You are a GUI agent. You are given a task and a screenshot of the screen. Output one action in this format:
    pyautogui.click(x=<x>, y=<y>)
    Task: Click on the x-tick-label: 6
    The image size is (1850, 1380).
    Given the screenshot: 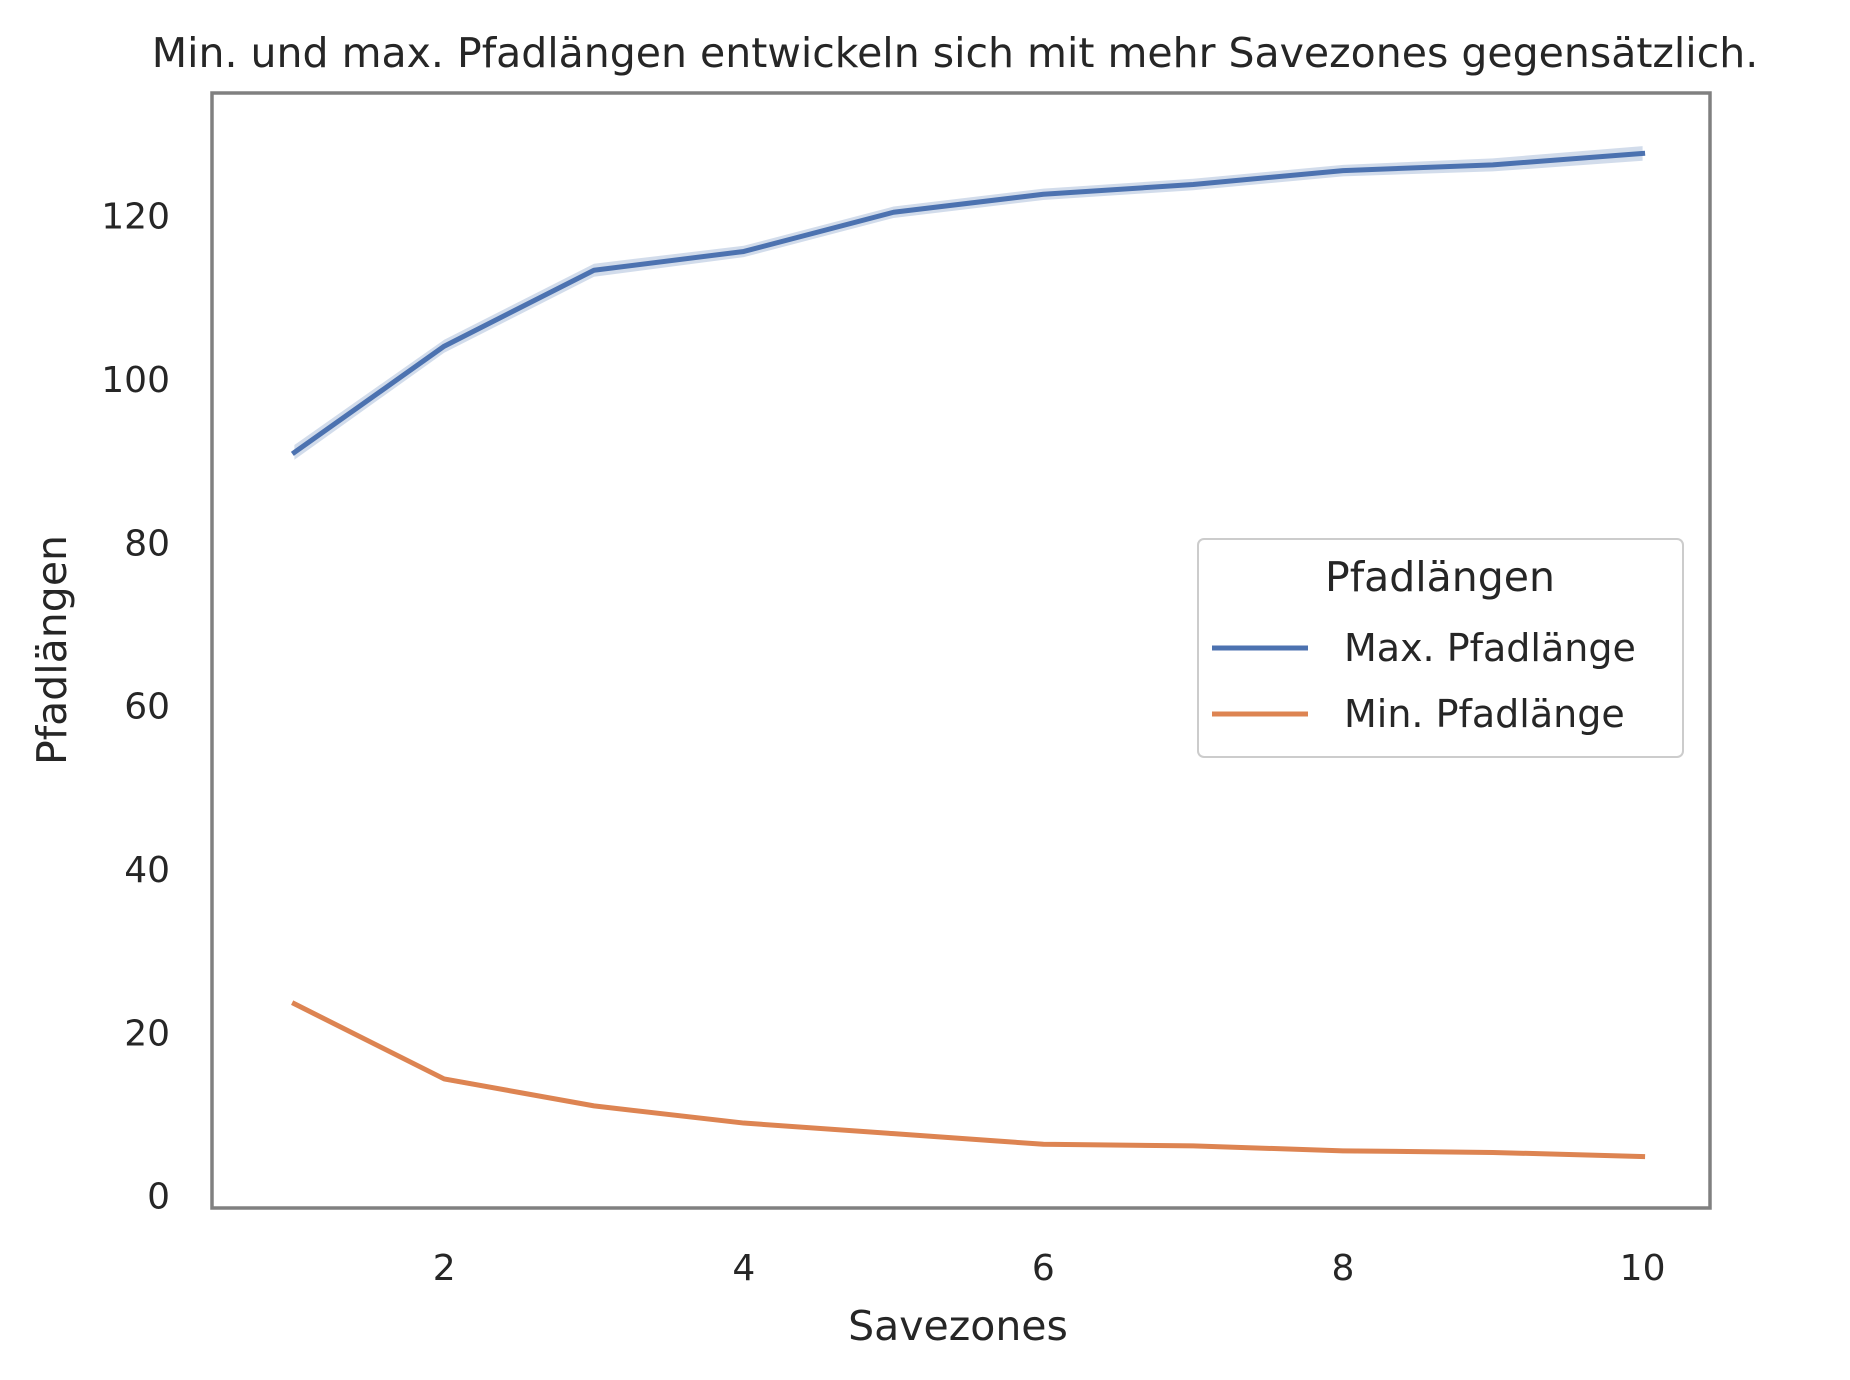 What is the action you would take?
    pyautogui.click(x=1043, y=1268)
    